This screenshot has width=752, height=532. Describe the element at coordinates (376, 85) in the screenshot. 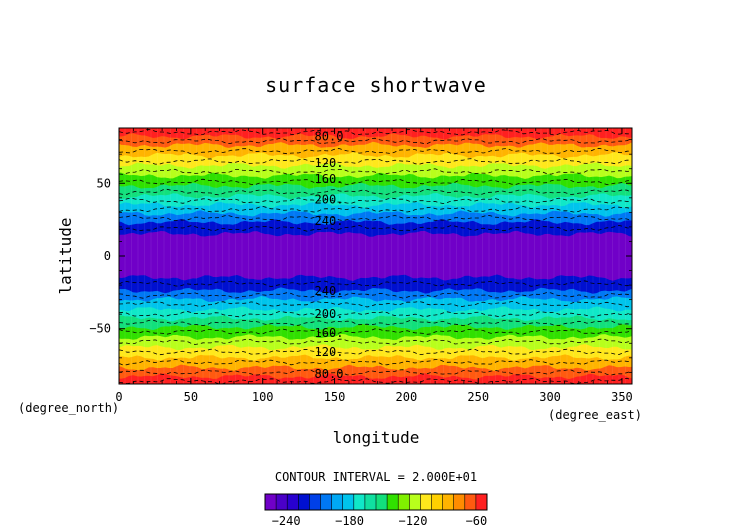

I see `chart-title: surface shortwave` at that location.